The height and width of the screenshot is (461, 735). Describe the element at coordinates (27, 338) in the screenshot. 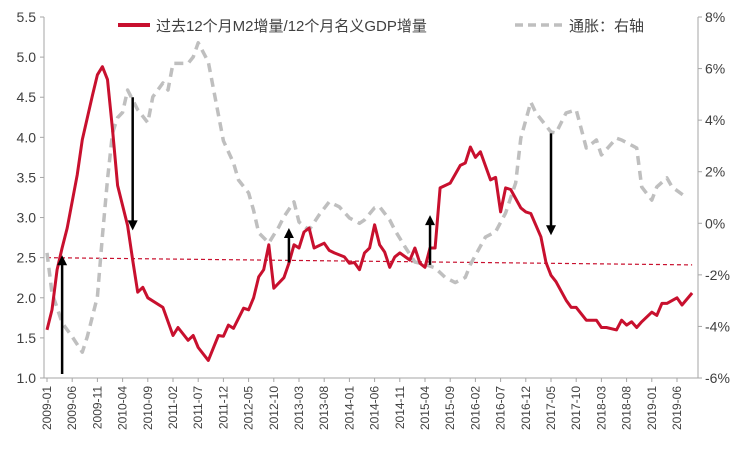

I see `left-tick-label: 1.5` at that location.